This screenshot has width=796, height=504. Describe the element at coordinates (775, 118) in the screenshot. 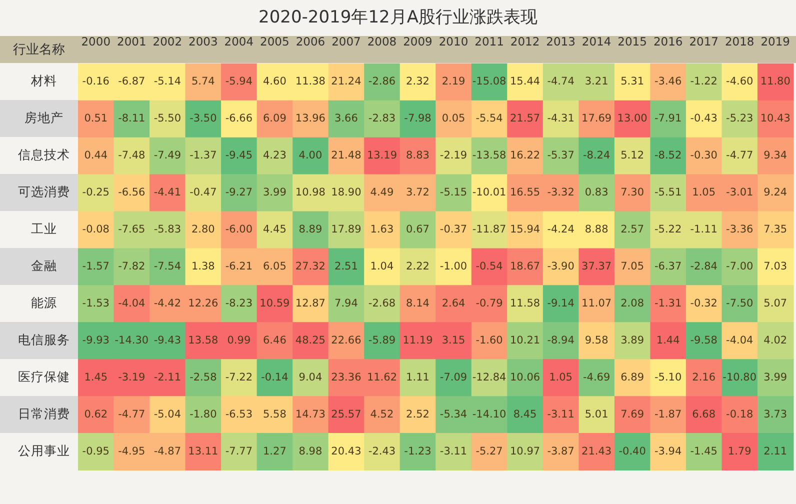

I see `data-label: 10.43` at that location.